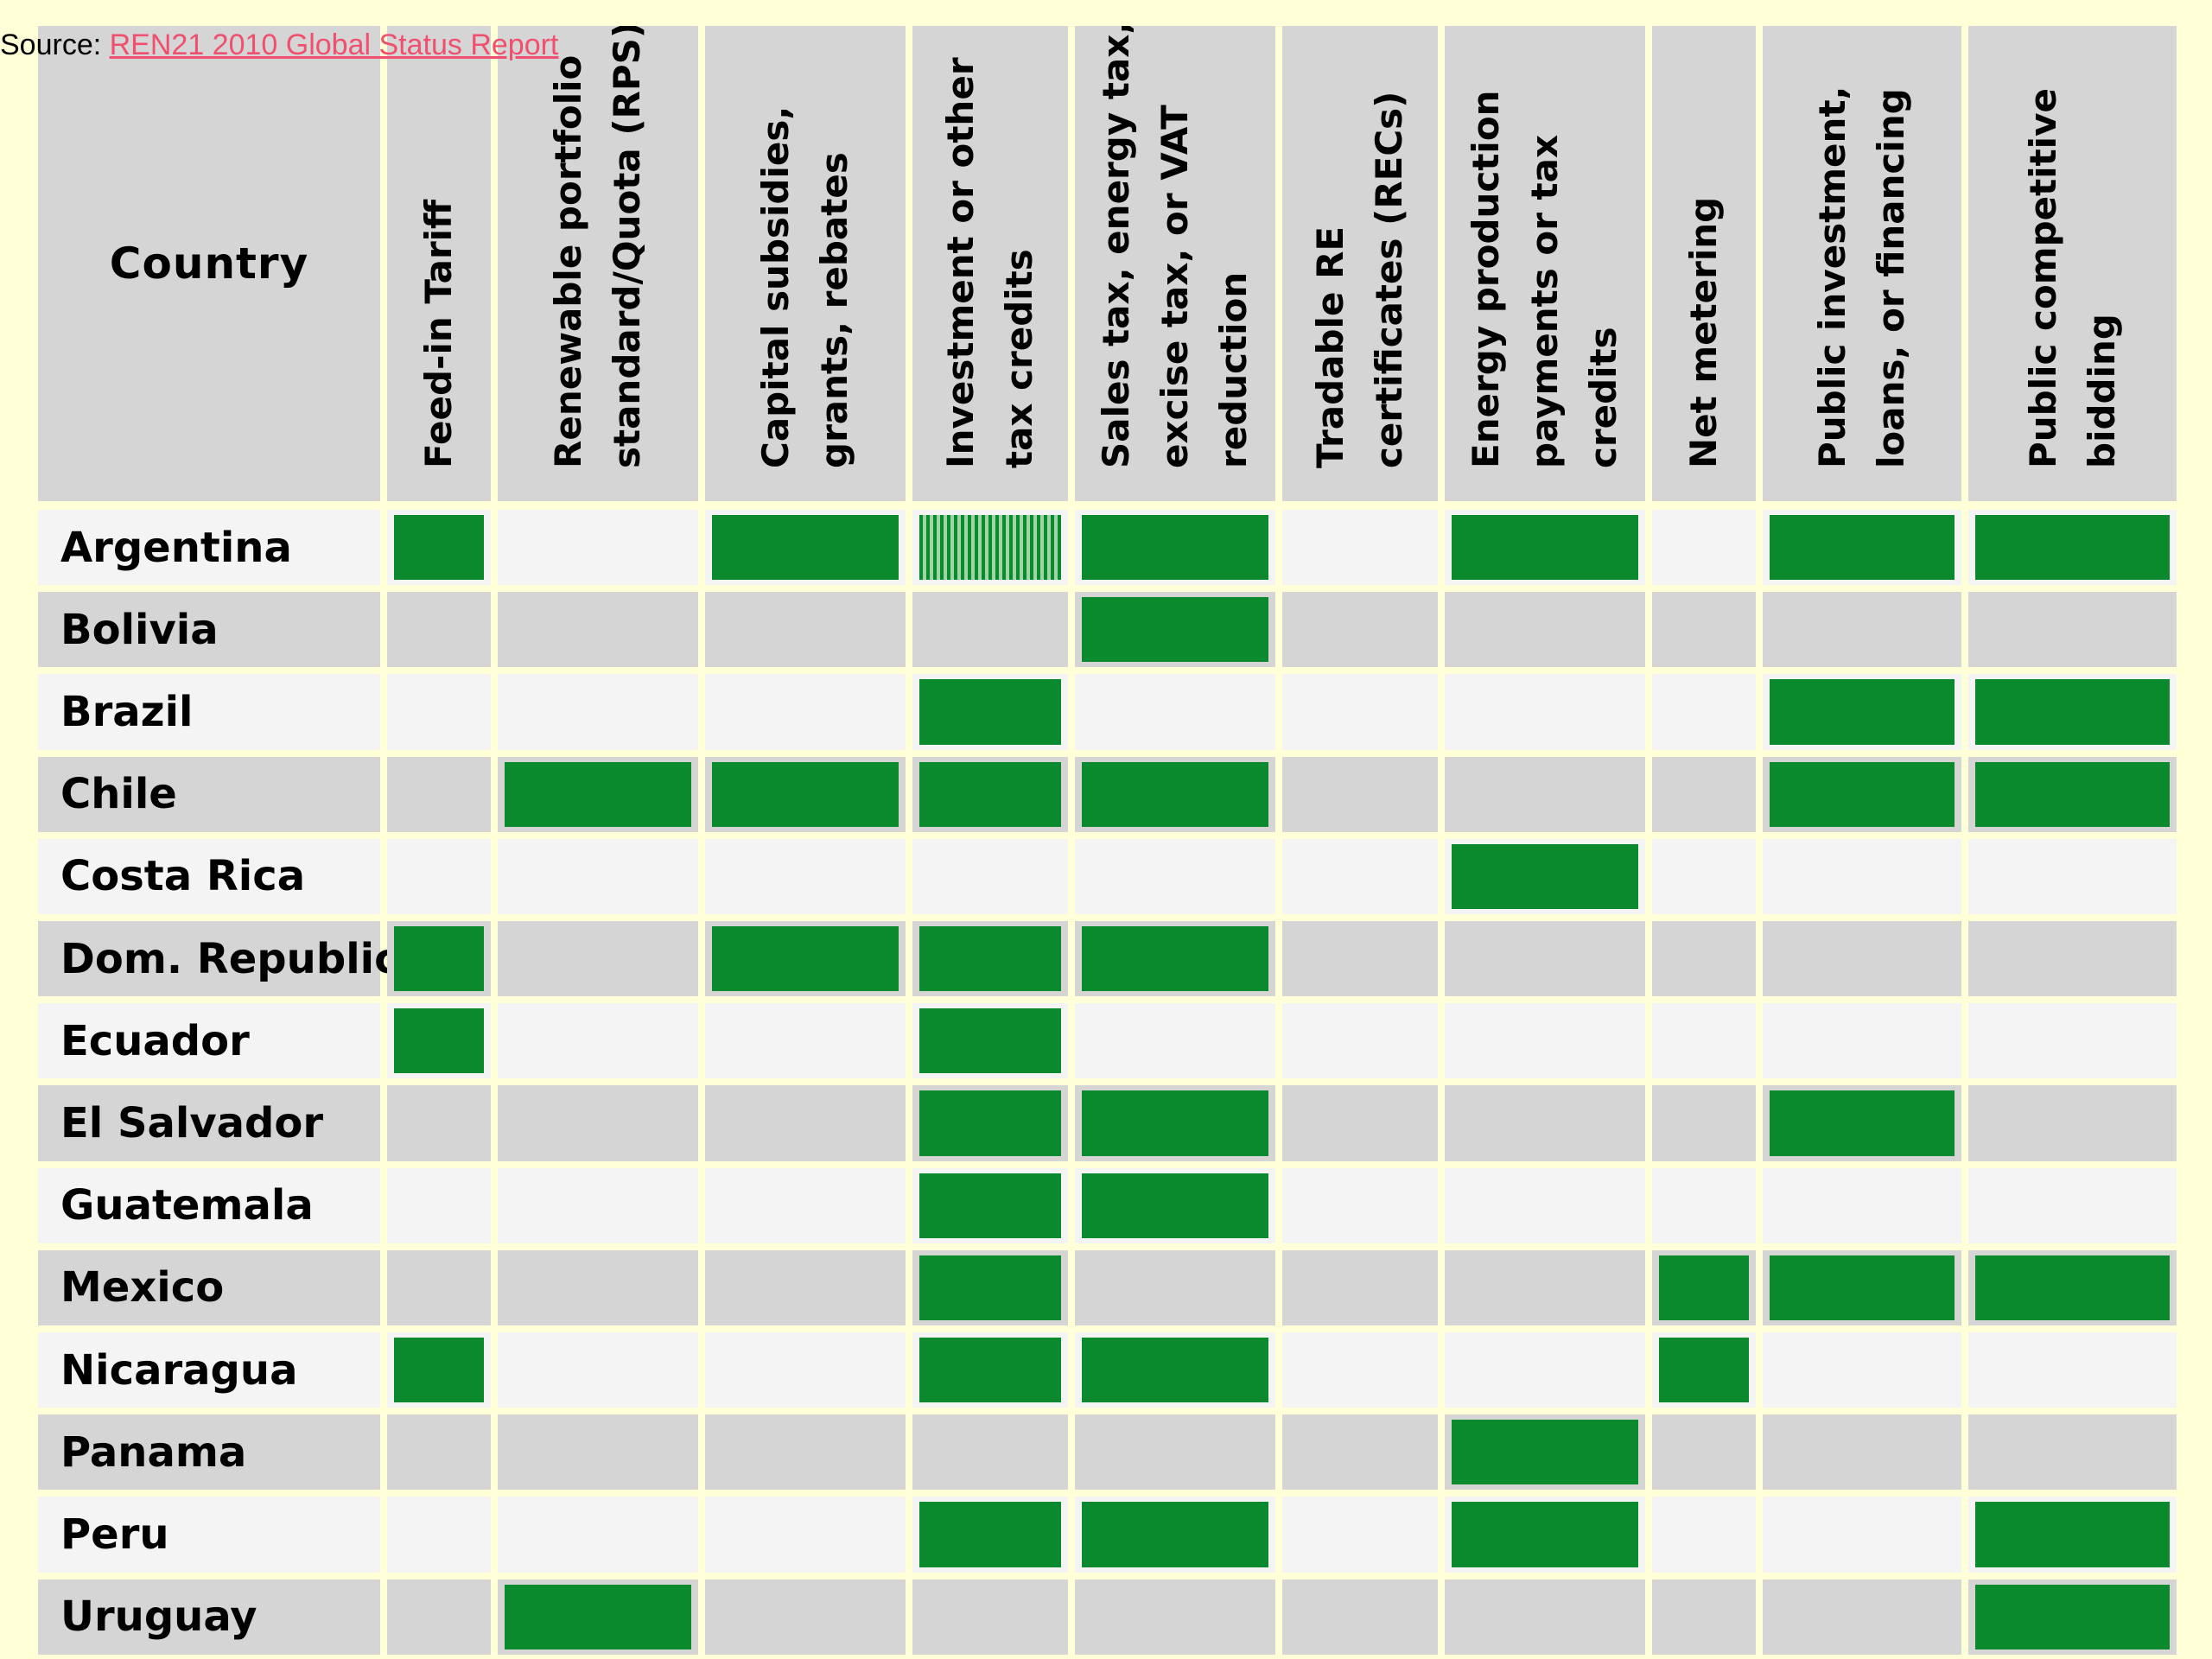 The height and width of the screenshot is (1659, 2212). Describe the element at coordinates (209, 712) in the screenshot. I see `country-cell: Brazil` at that location.